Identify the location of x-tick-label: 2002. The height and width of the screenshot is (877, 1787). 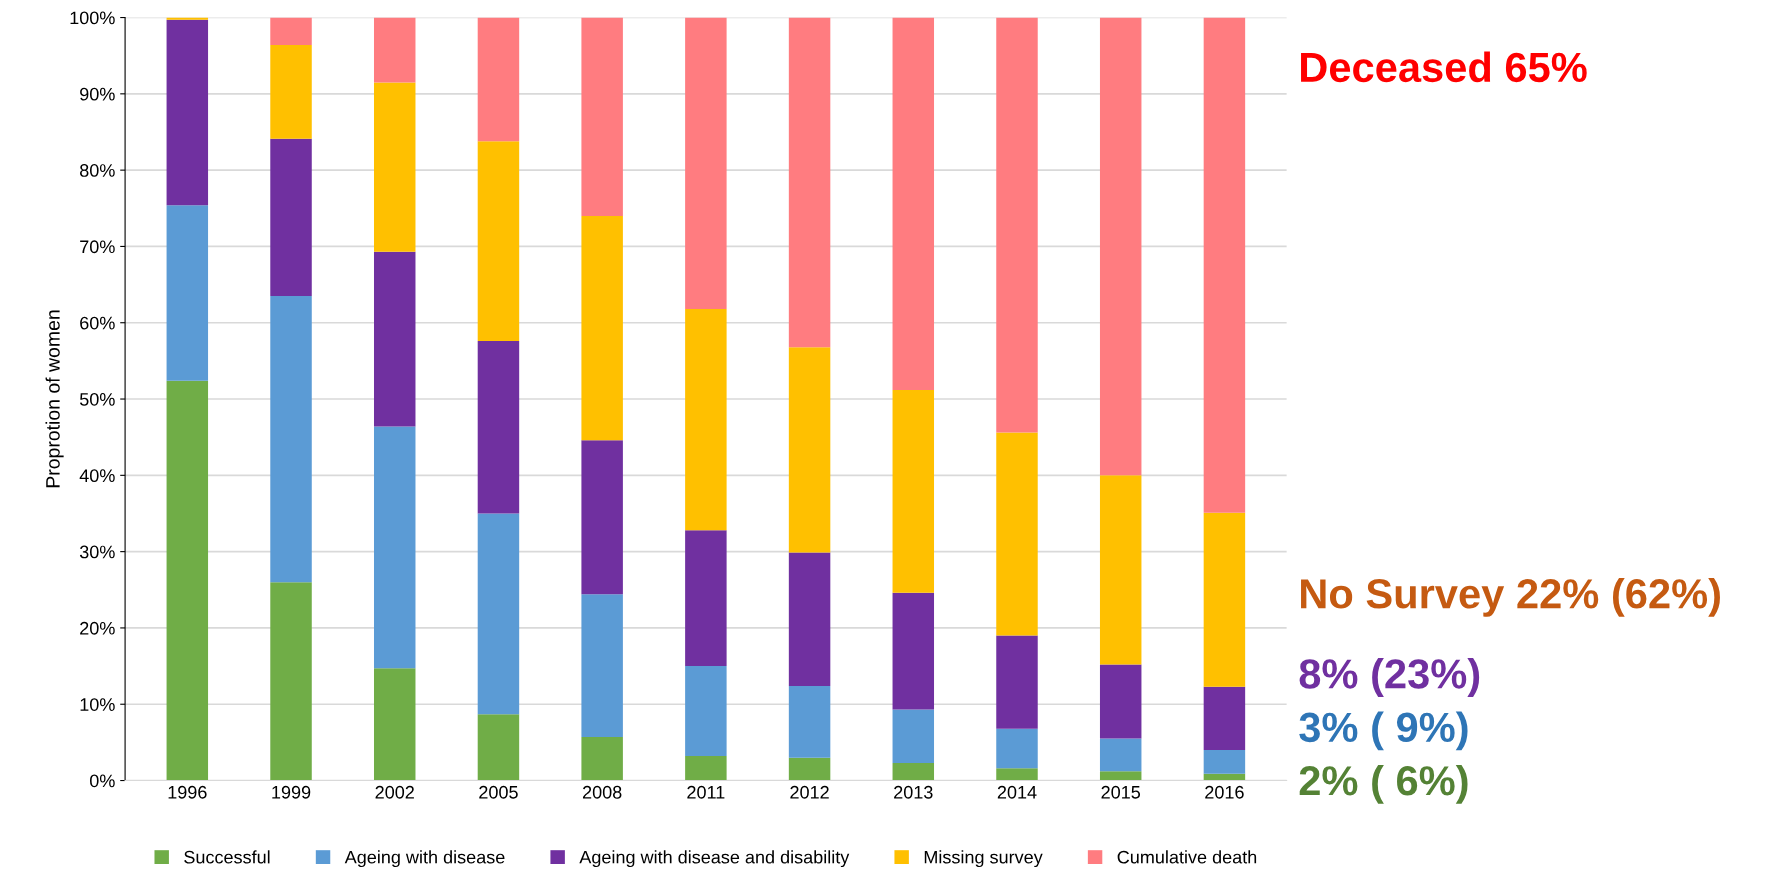
(394, 792).